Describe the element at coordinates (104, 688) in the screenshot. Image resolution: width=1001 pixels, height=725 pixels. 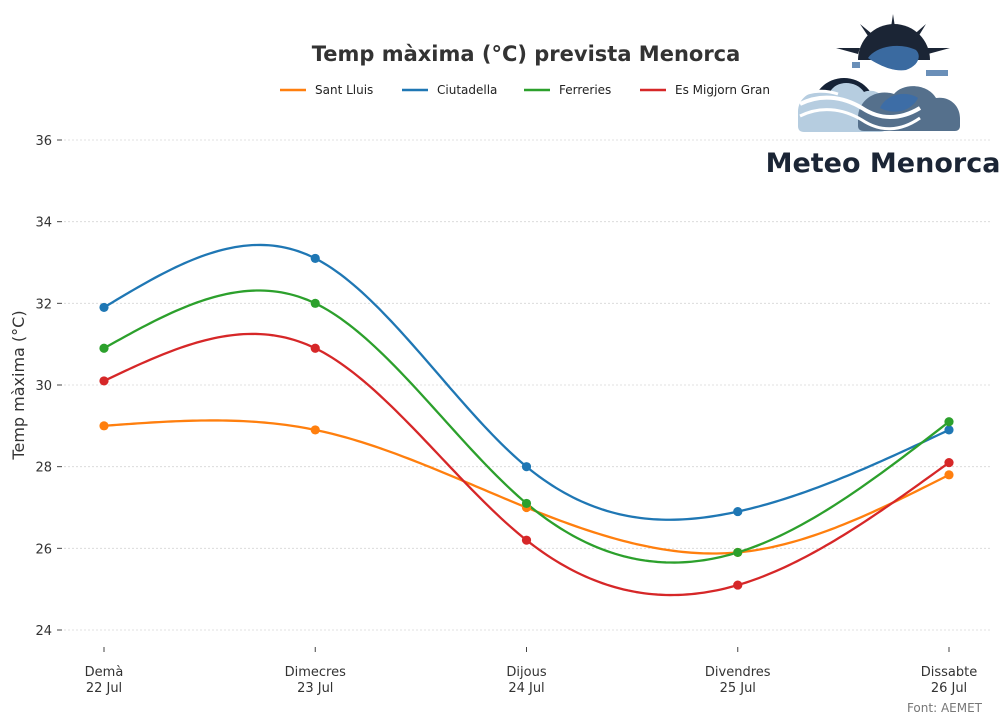
I see `x-tick-label-date: 22 Jul` at that location.